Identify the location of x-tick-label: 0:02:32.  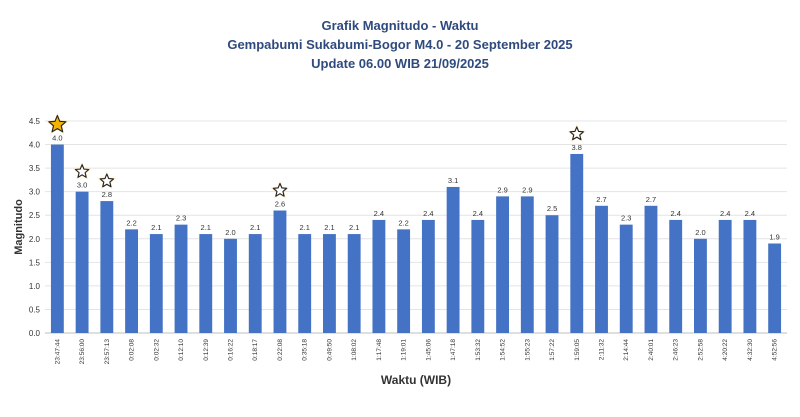
(156, 350).